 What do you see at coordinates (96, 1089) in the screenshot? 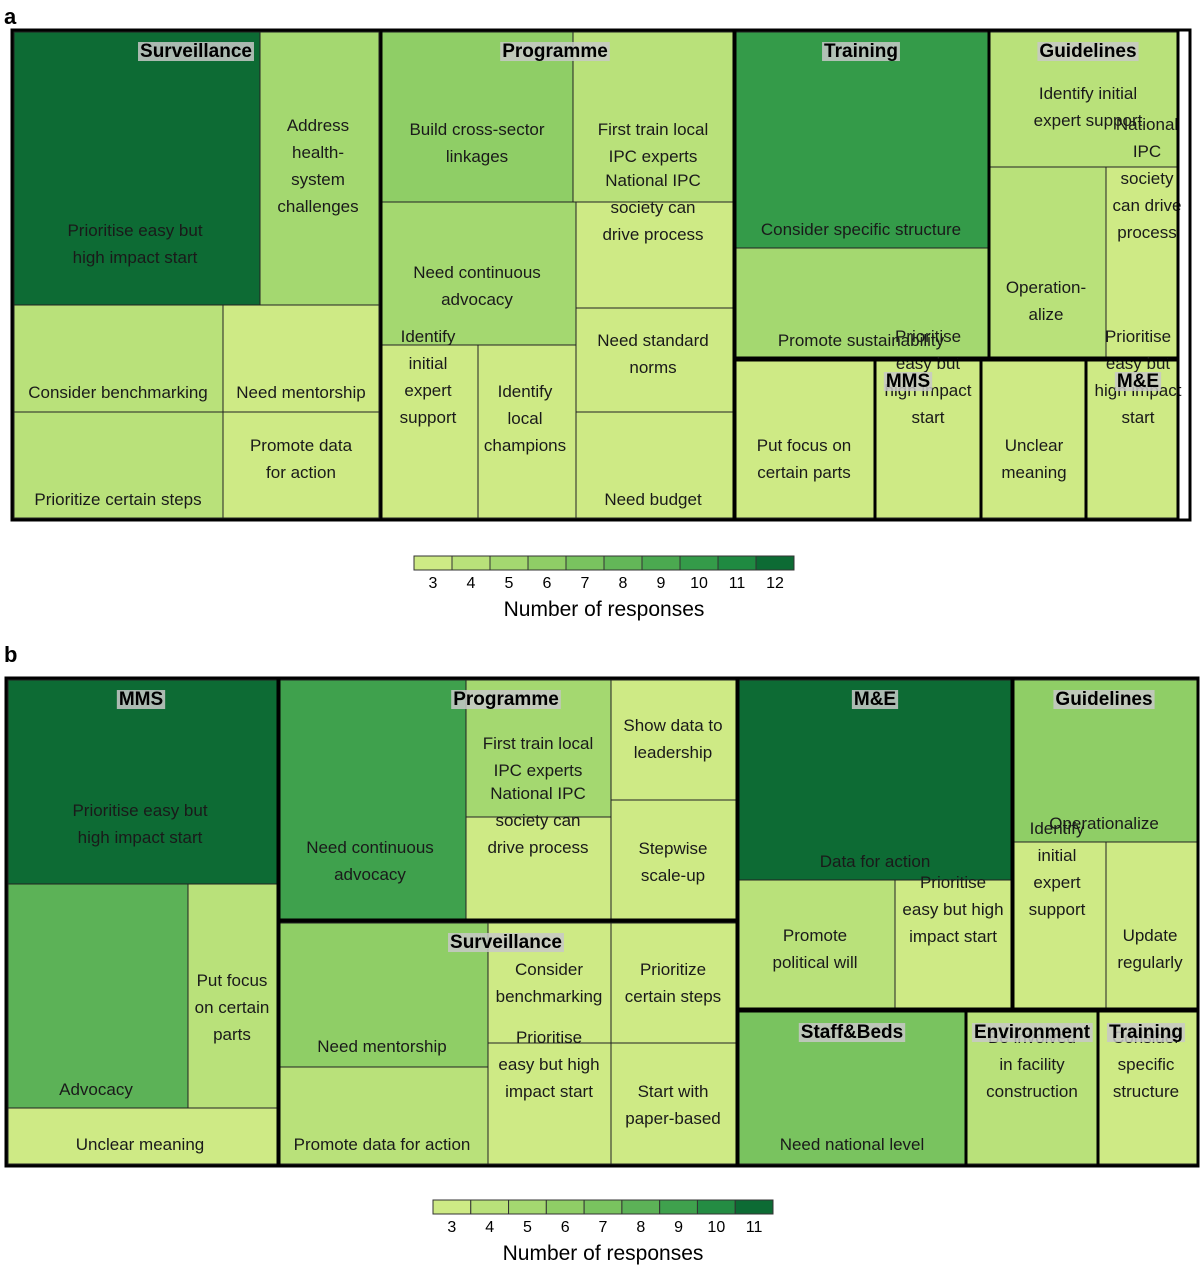
I see `cell-label: Advocacy` at bounding box center [96, 1089].